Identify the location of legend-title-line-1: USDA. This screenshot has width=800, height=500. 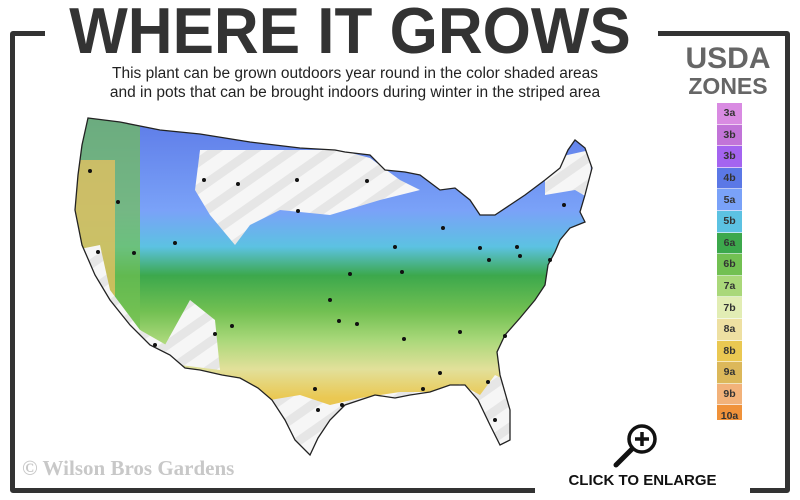
(728, 58).